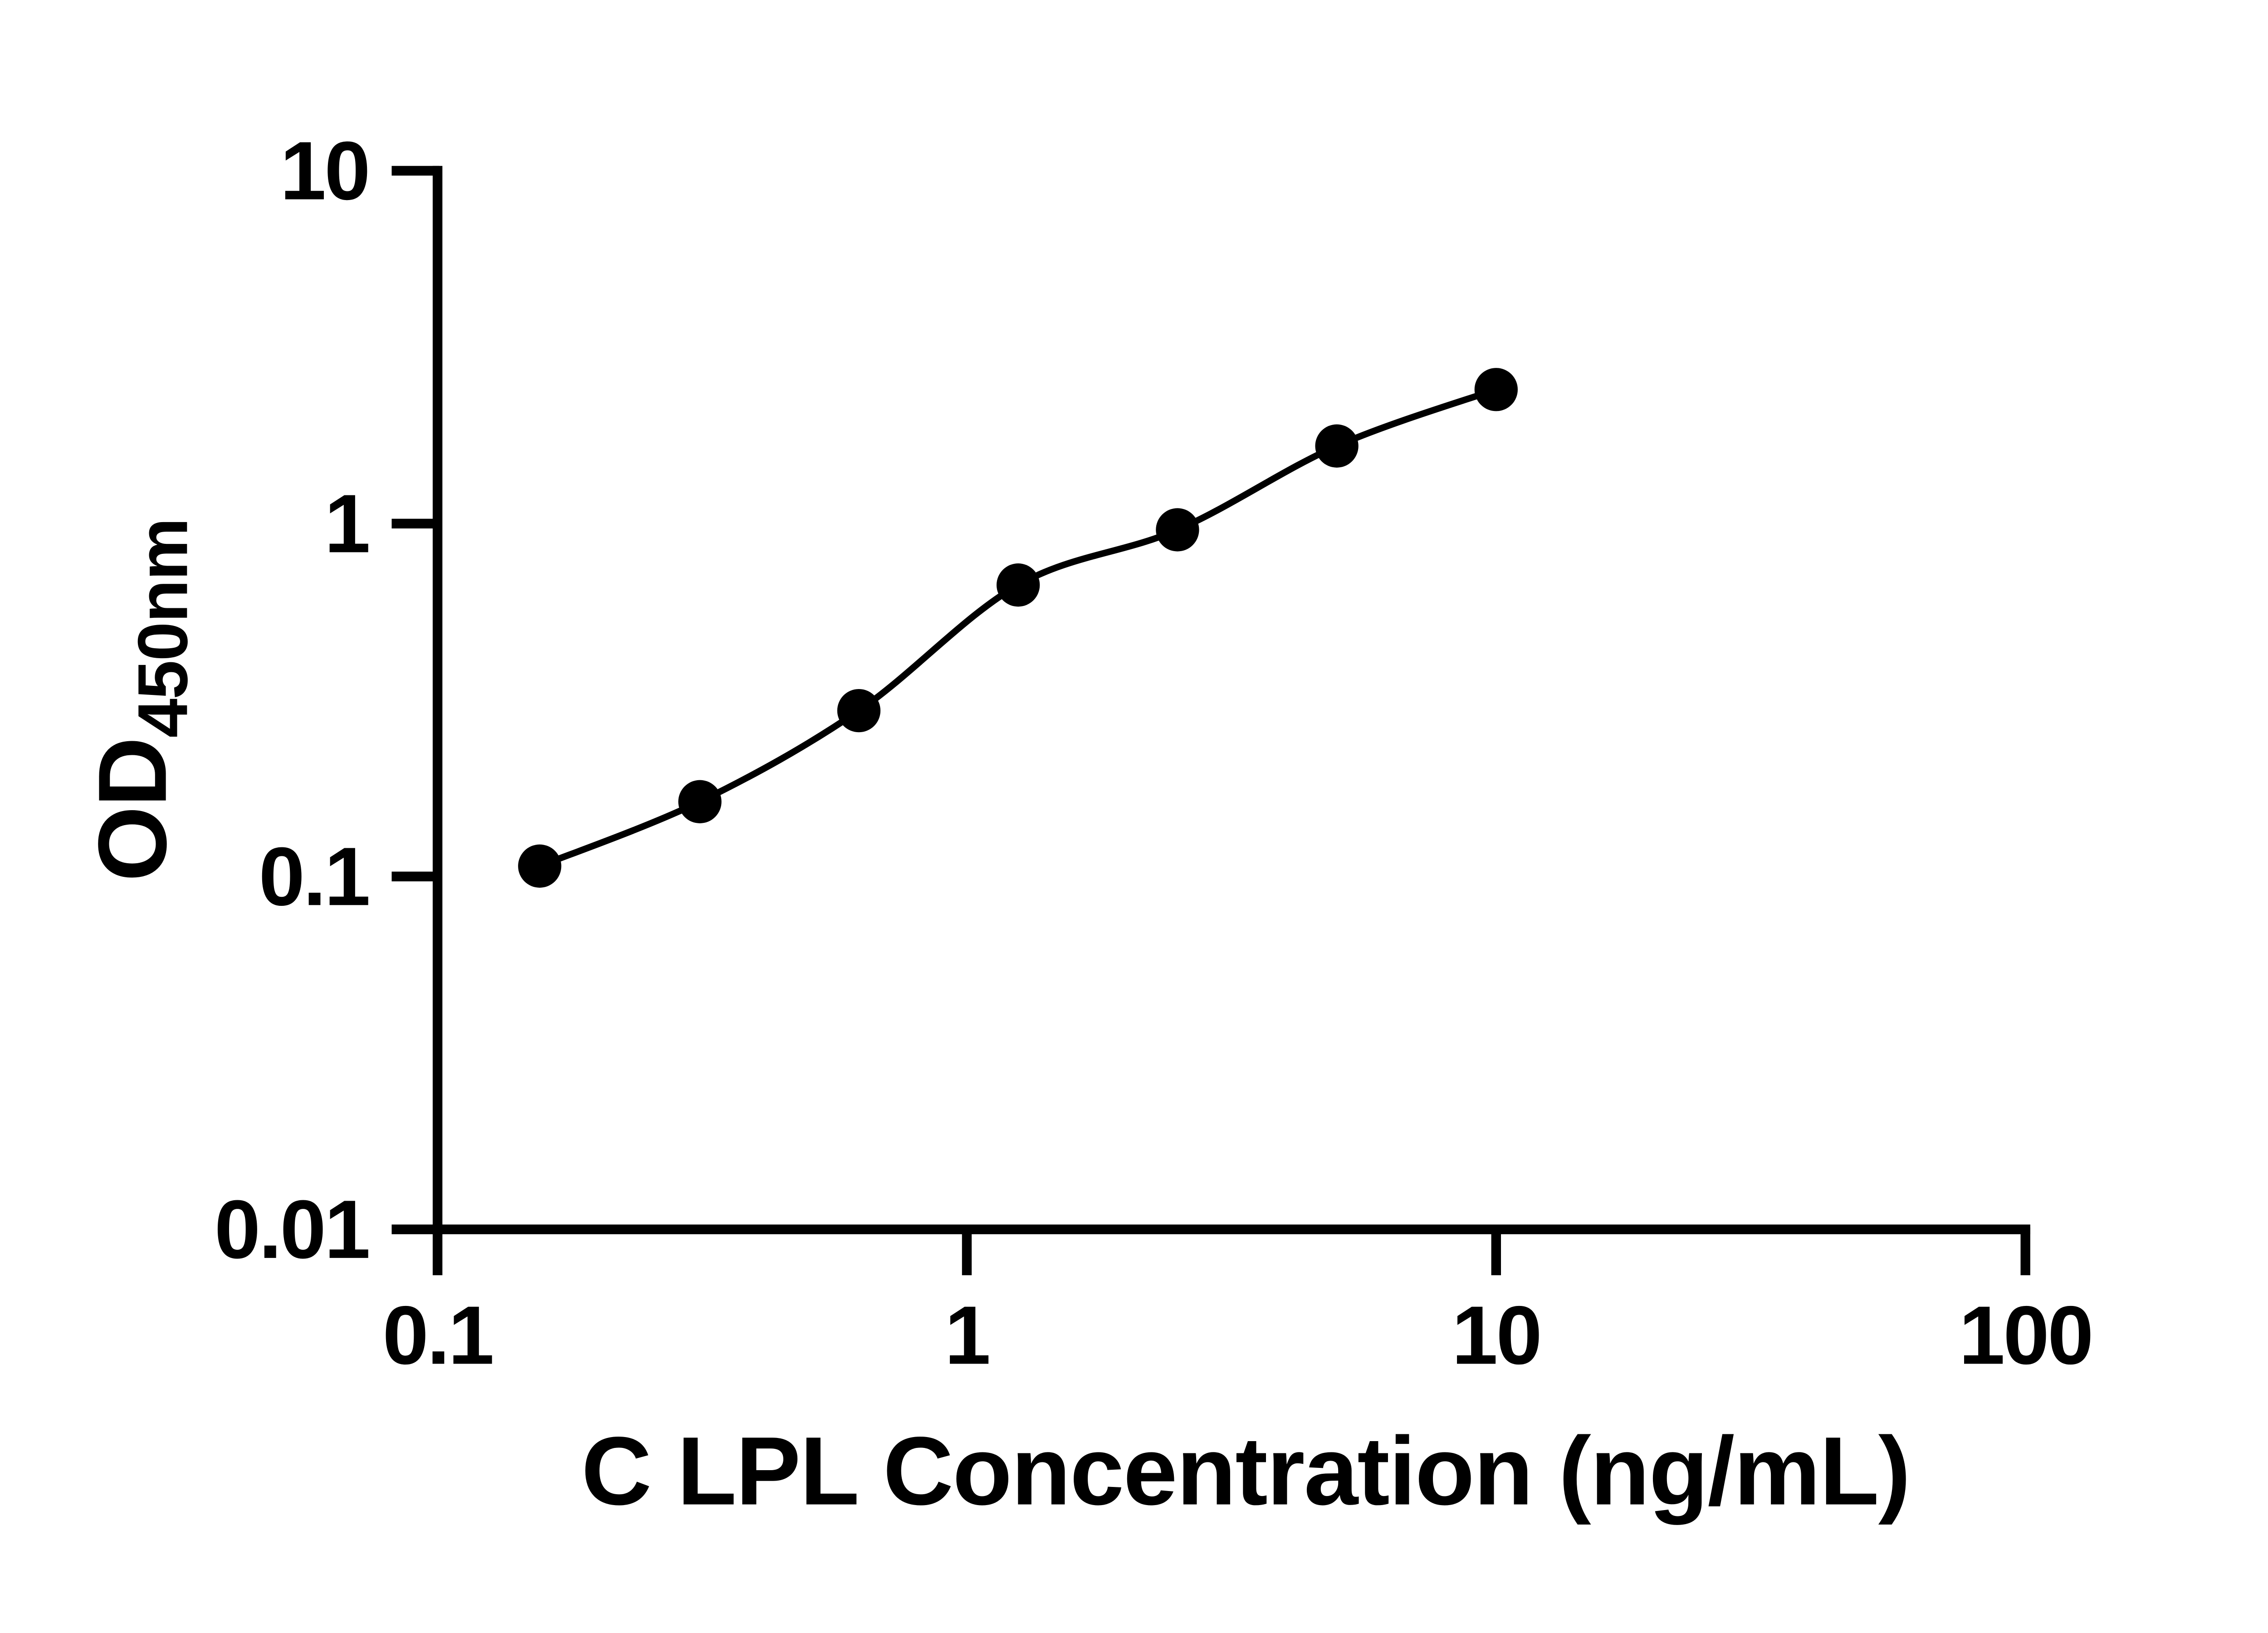 The width and height of the screenshot is (2268, 1633). Describe the element at coordinates (133, 809) in the screenshot. I see `y-axis-title-main: OD` at that location.